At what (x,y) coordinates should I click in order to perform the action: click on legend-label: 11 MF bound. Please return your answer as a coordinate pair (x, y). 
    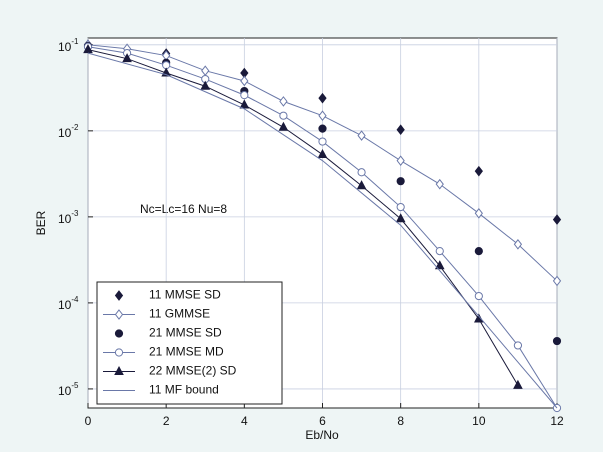
    Looking at the image, I should click on (184, 390).